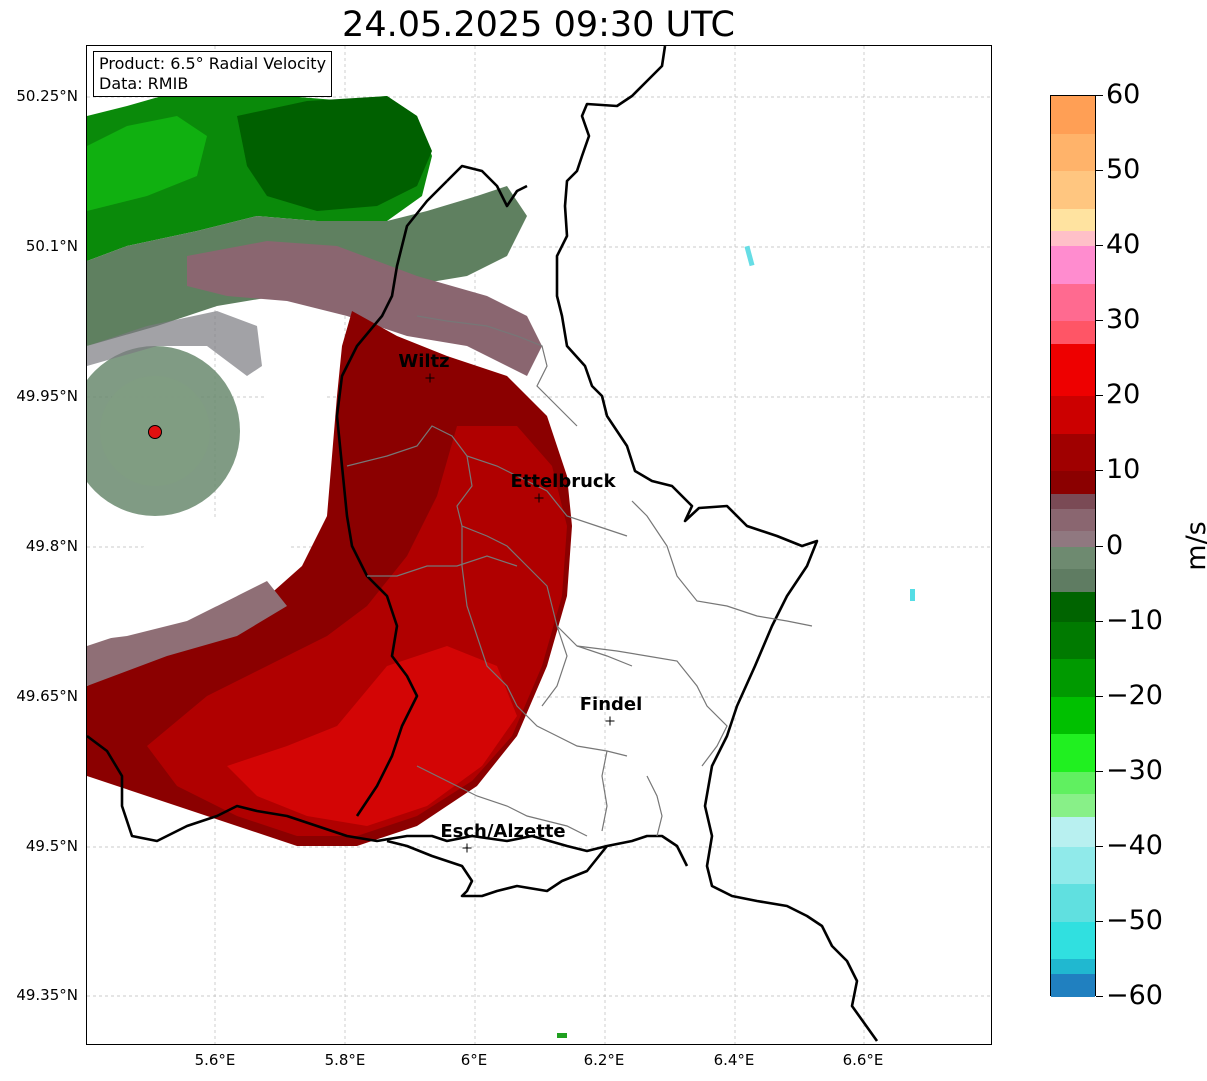  I want to click on lat-label: 49.8°N, so click(51, 546).